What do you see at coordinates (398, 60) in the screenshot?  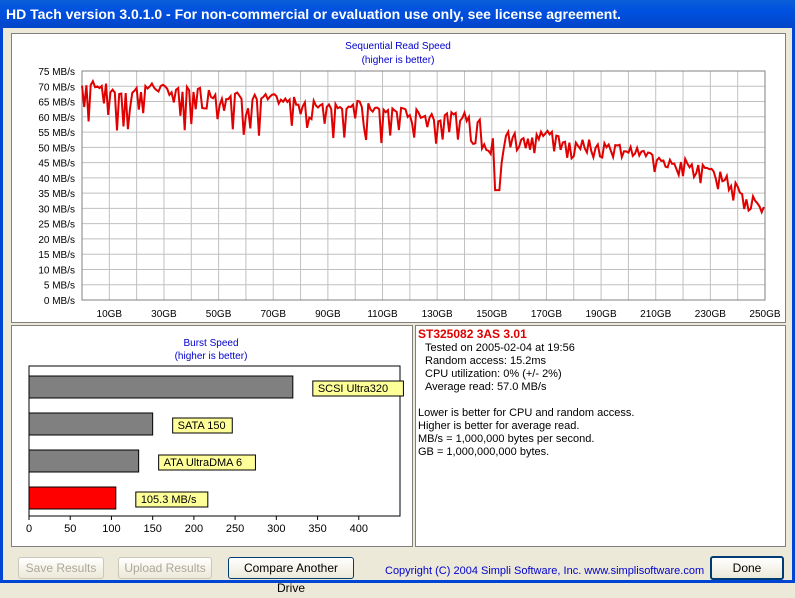 I see `read-chart-subtitle: (higher is better)` at bounding box center [398, 60].